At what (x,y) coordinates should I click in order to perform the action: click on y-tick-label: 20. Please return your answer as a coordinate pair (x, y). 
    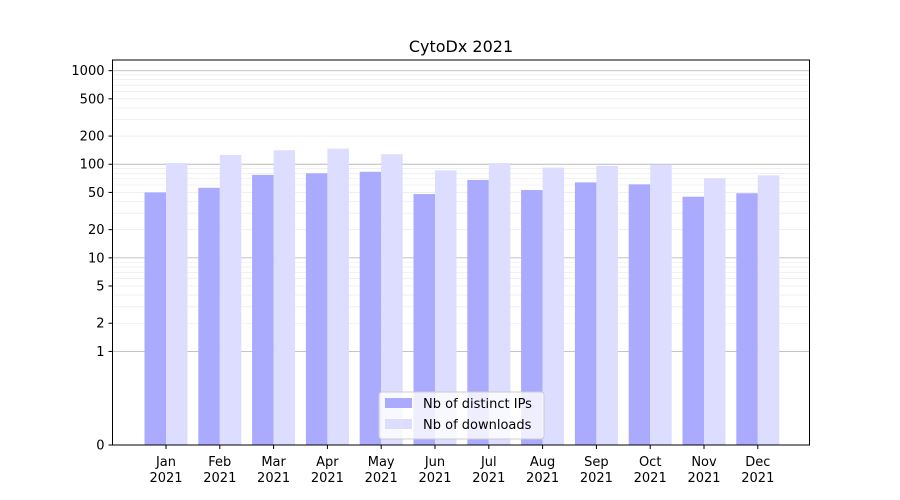
    Looking at the image, I should click on (96, 230).